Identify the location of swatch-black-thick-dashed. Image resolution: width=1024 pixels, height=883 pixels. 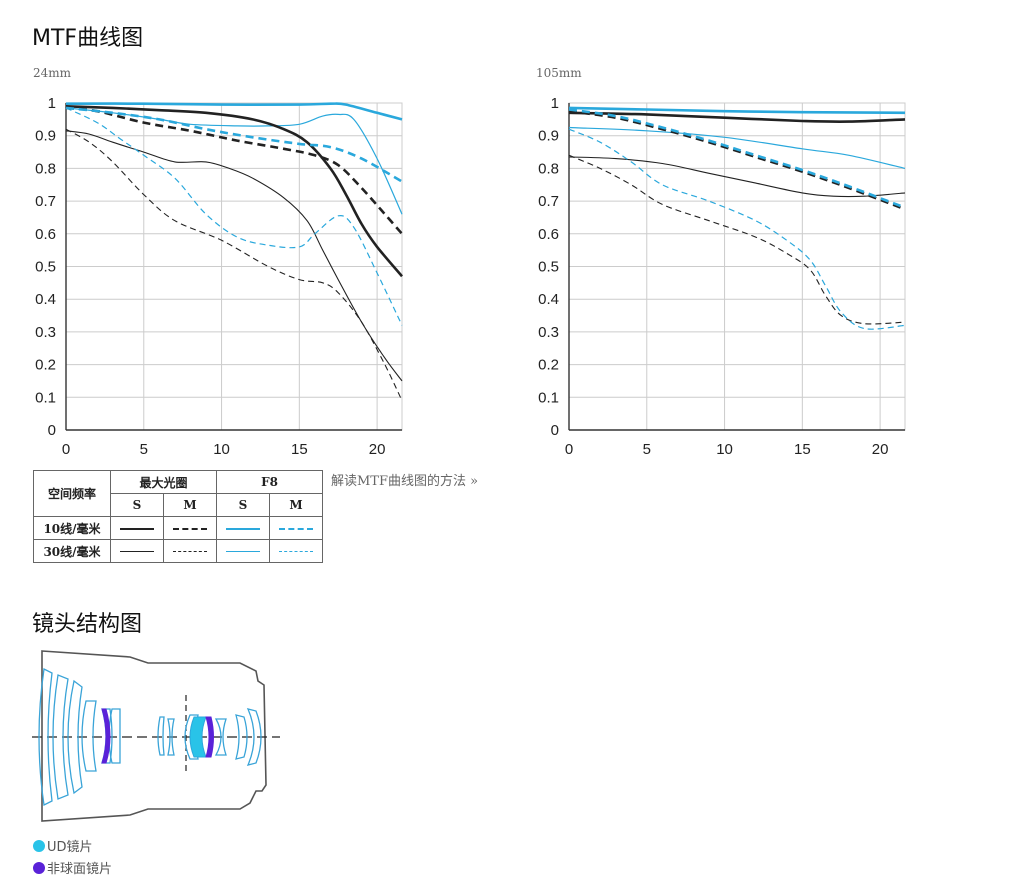
(190, 528).